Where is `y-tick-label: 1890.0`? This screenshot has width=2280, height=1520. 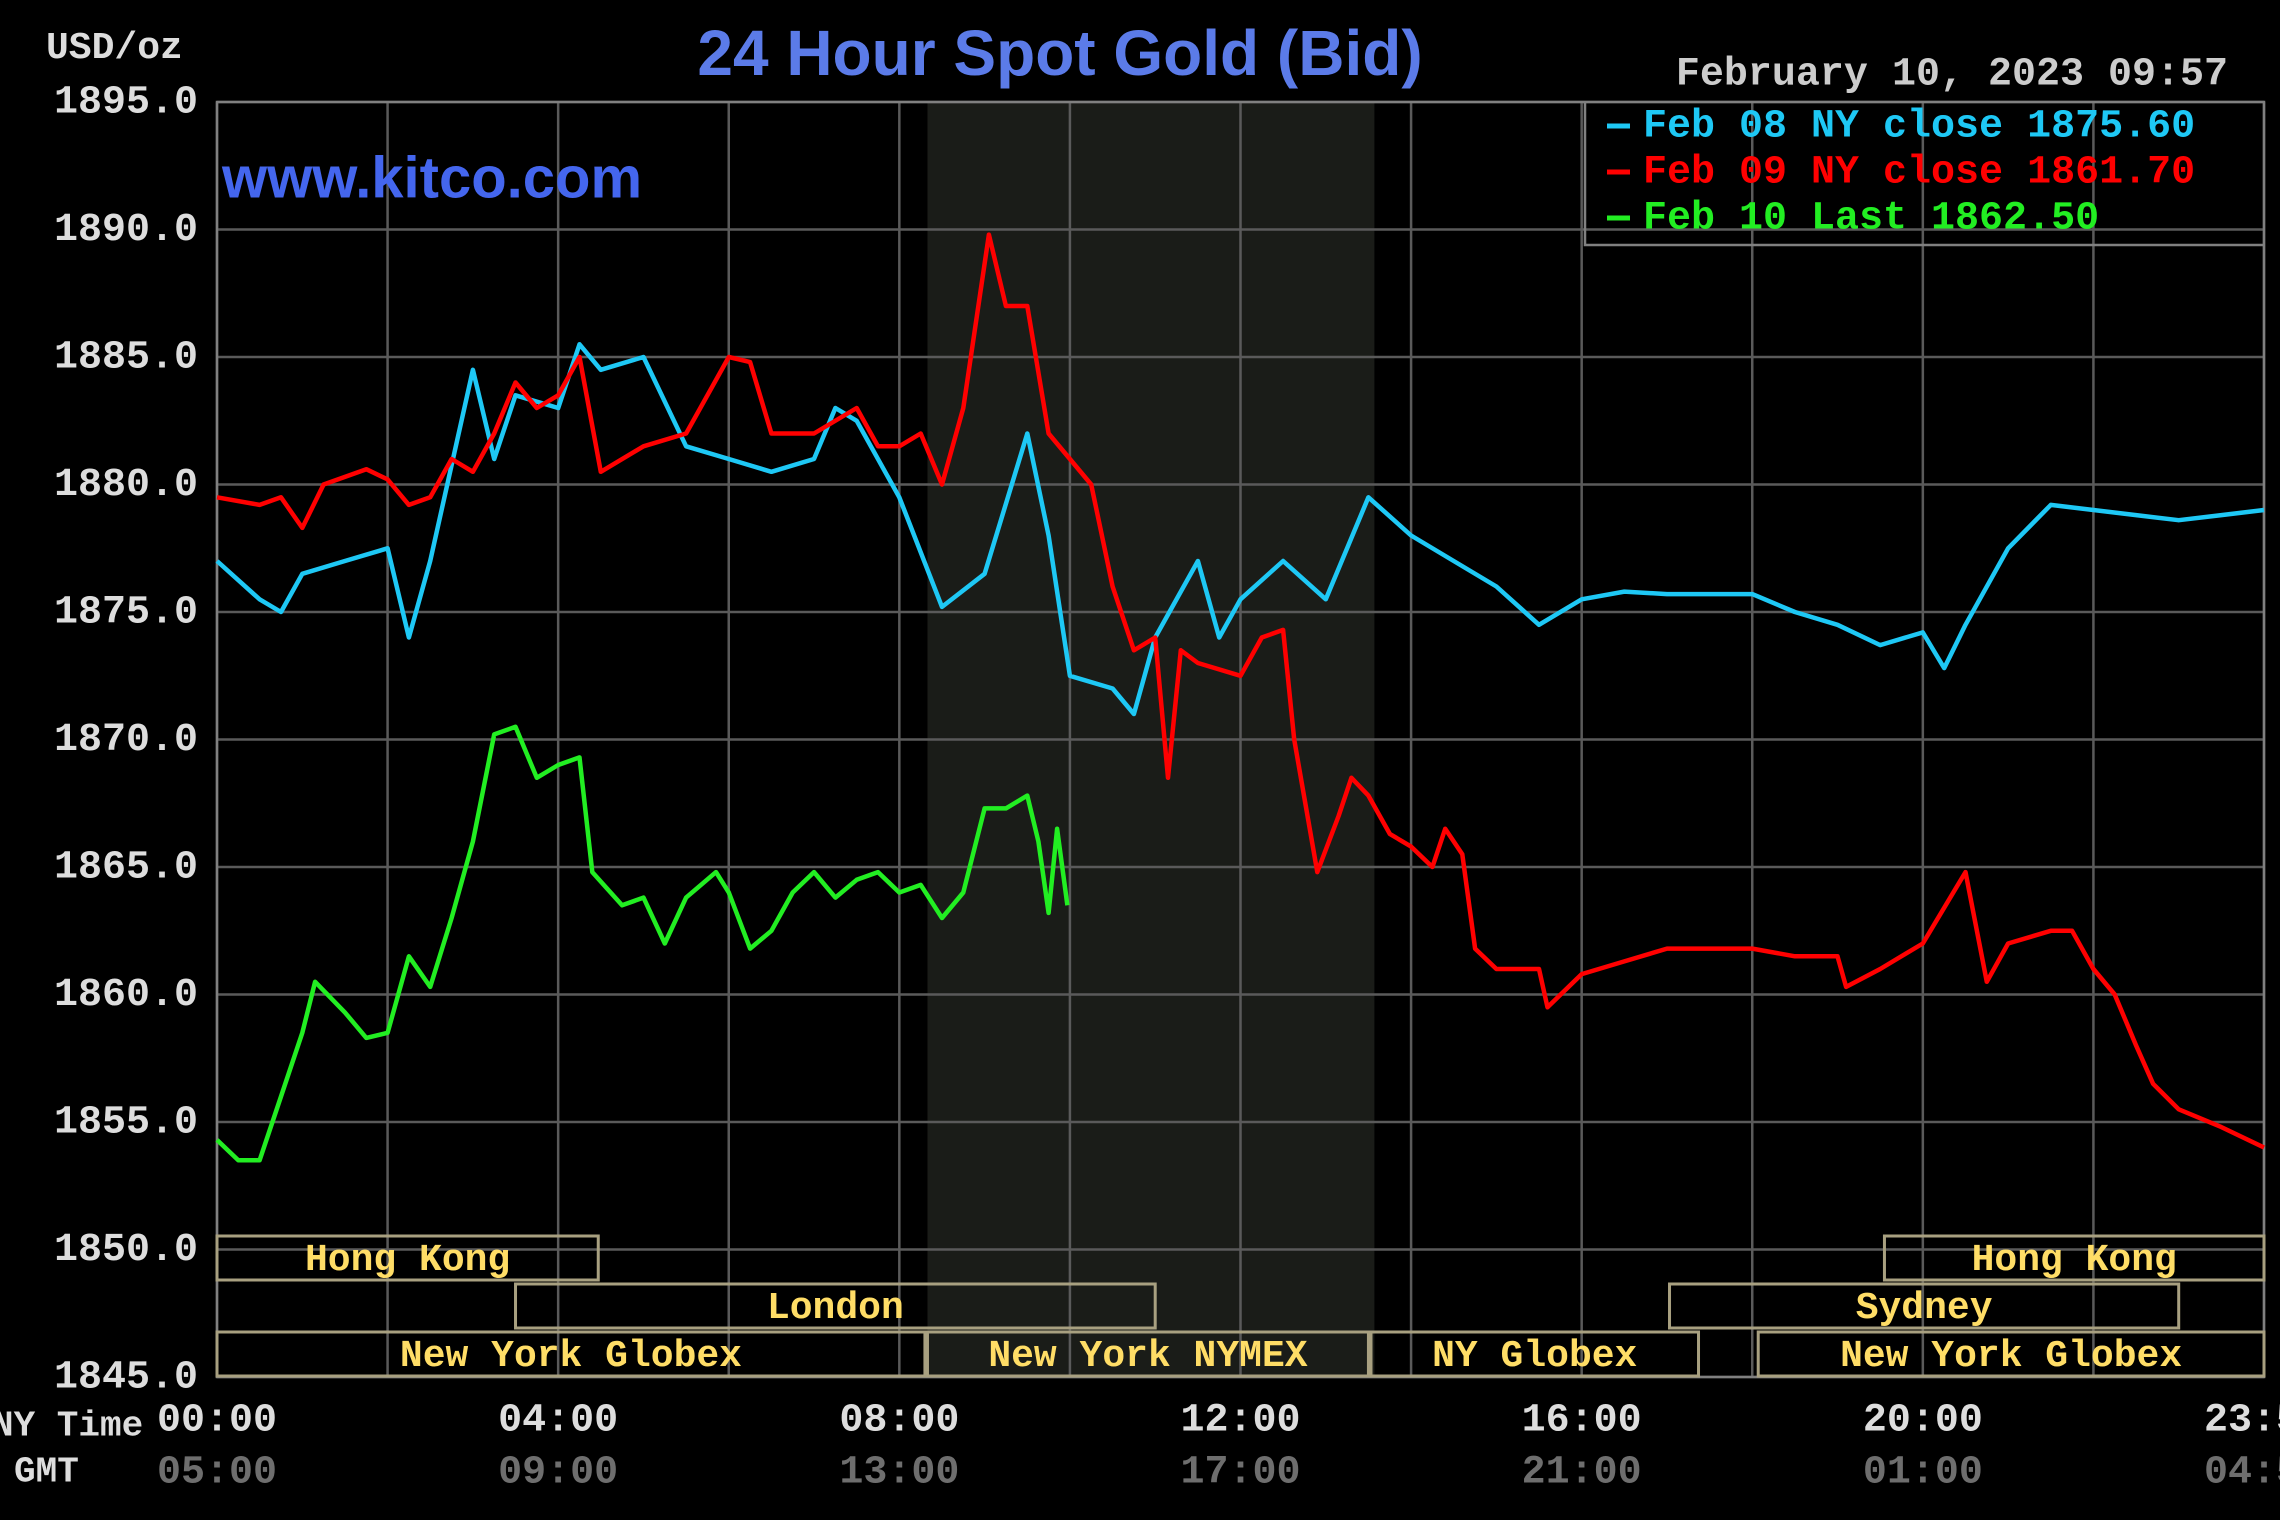 y-tick-label: 1890.0 is located at coordinates (126, 230).